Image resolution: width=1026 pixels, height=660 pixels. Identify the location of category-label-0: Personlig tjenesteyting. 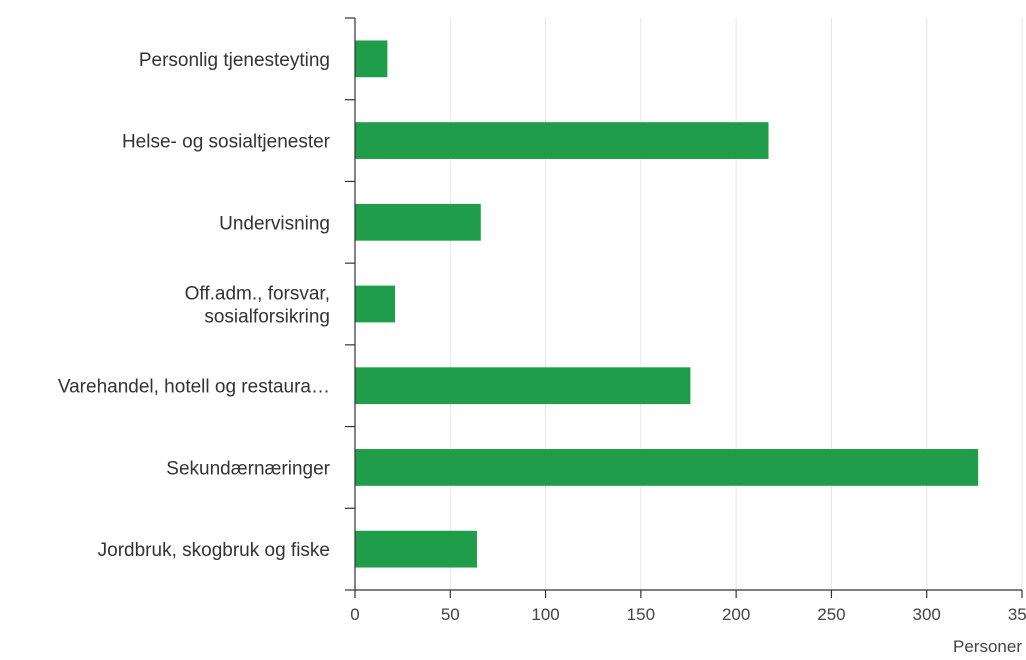
(234, 60).